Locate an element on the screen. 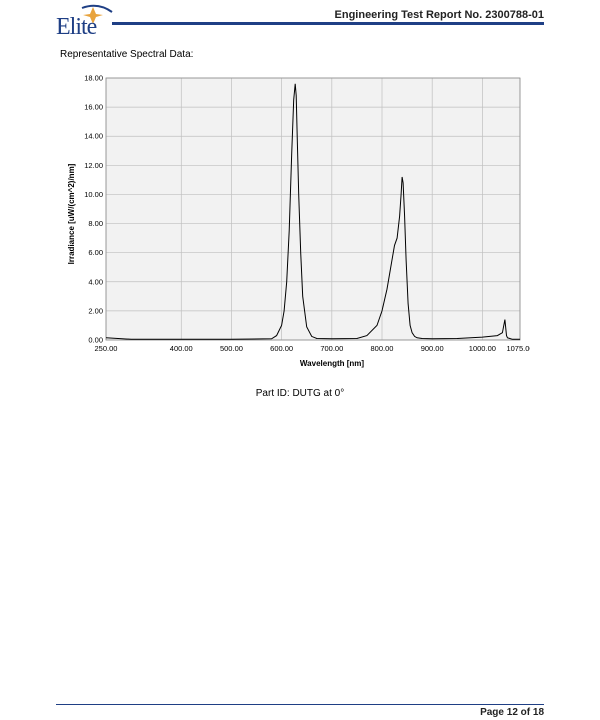 The image size is (600, 720). y-axis-label: Irradiance [uW/(cm^2)/nm] is located at coordinates (71, 213).